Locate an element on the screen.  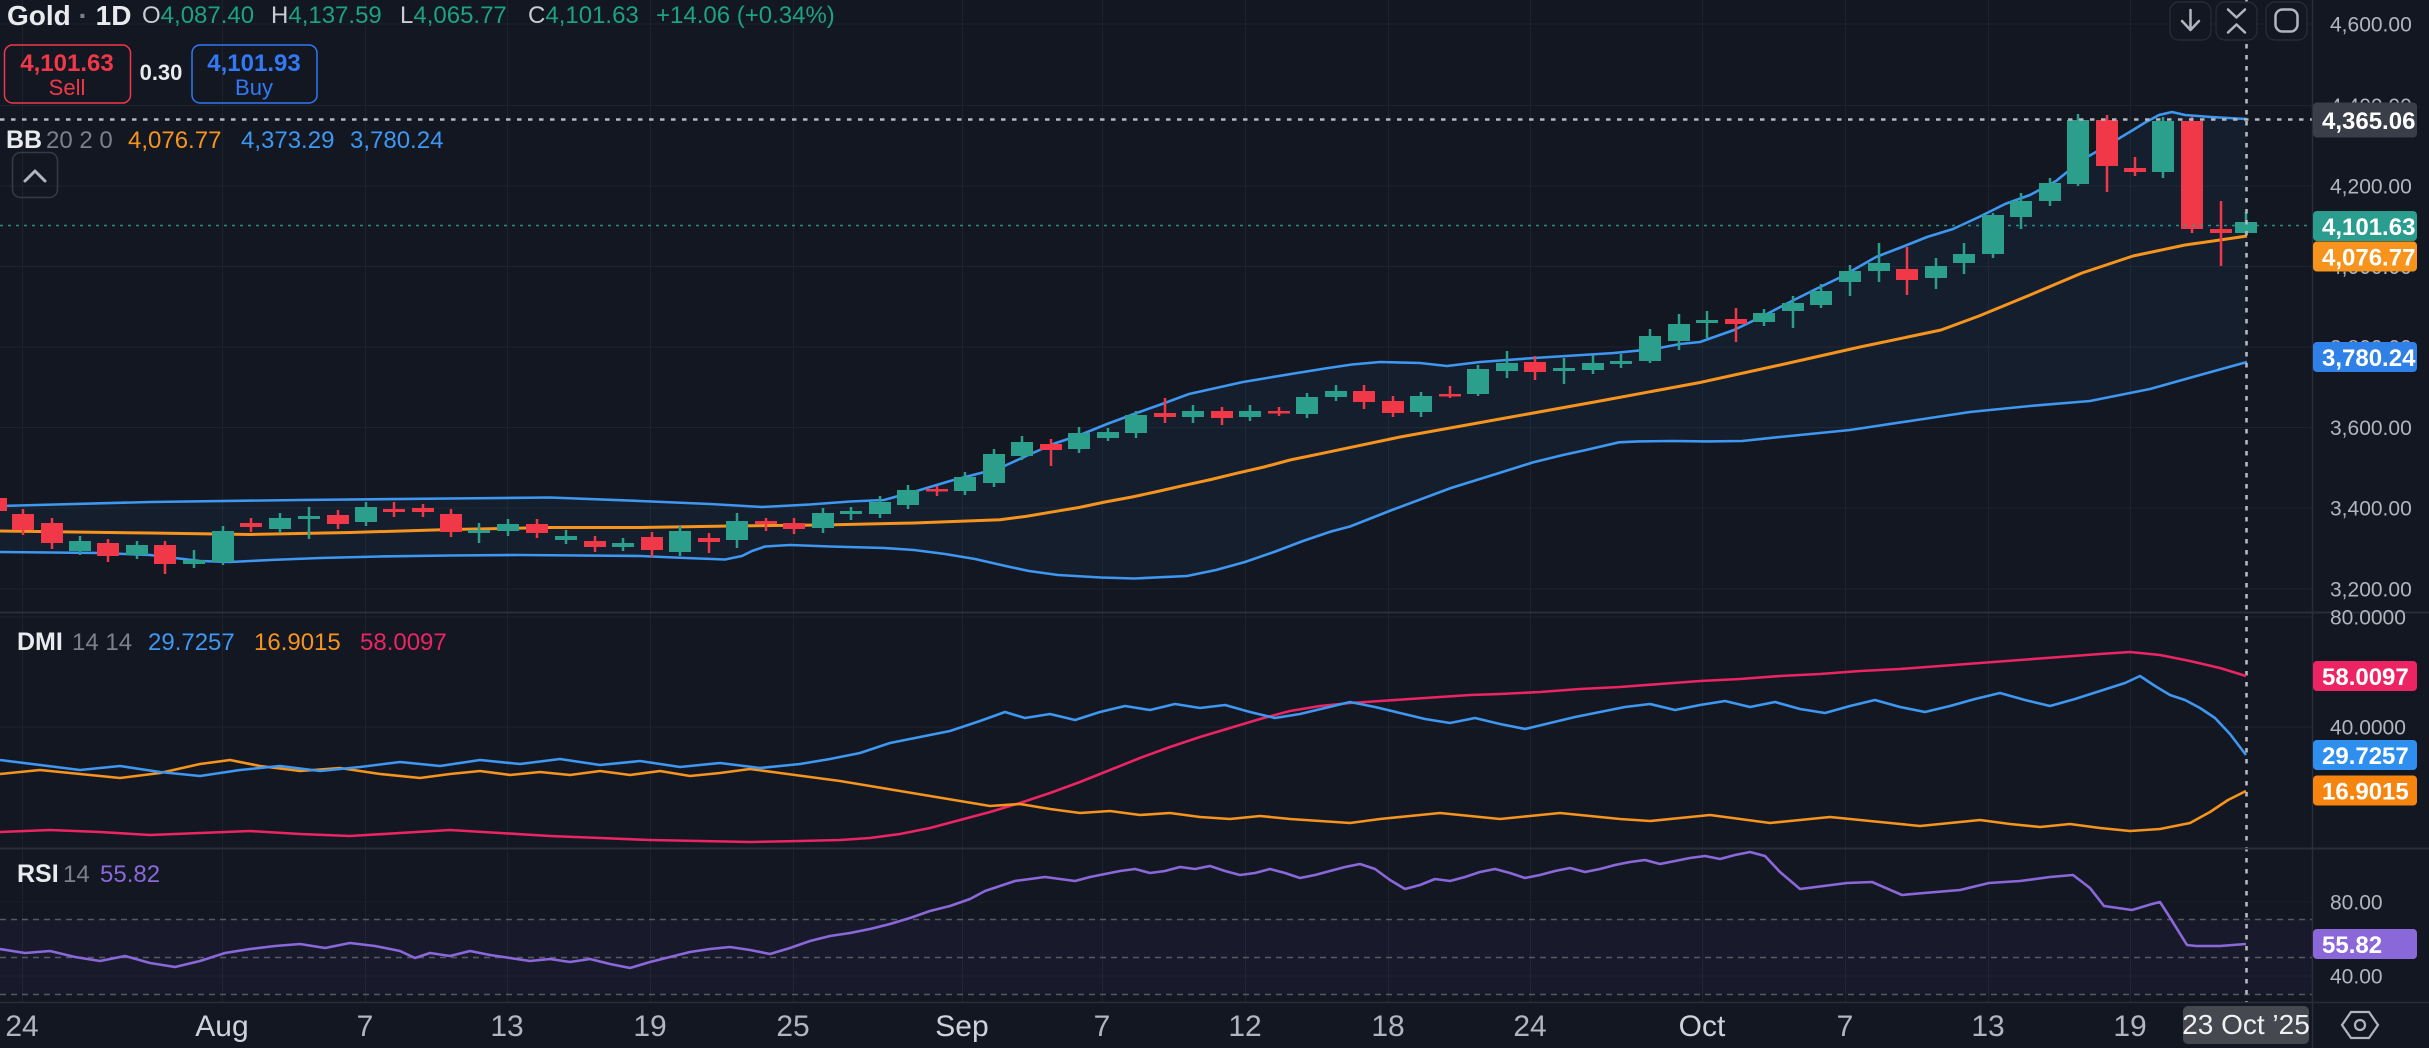
svg-text: Sell is located at coordinates (67, 87).